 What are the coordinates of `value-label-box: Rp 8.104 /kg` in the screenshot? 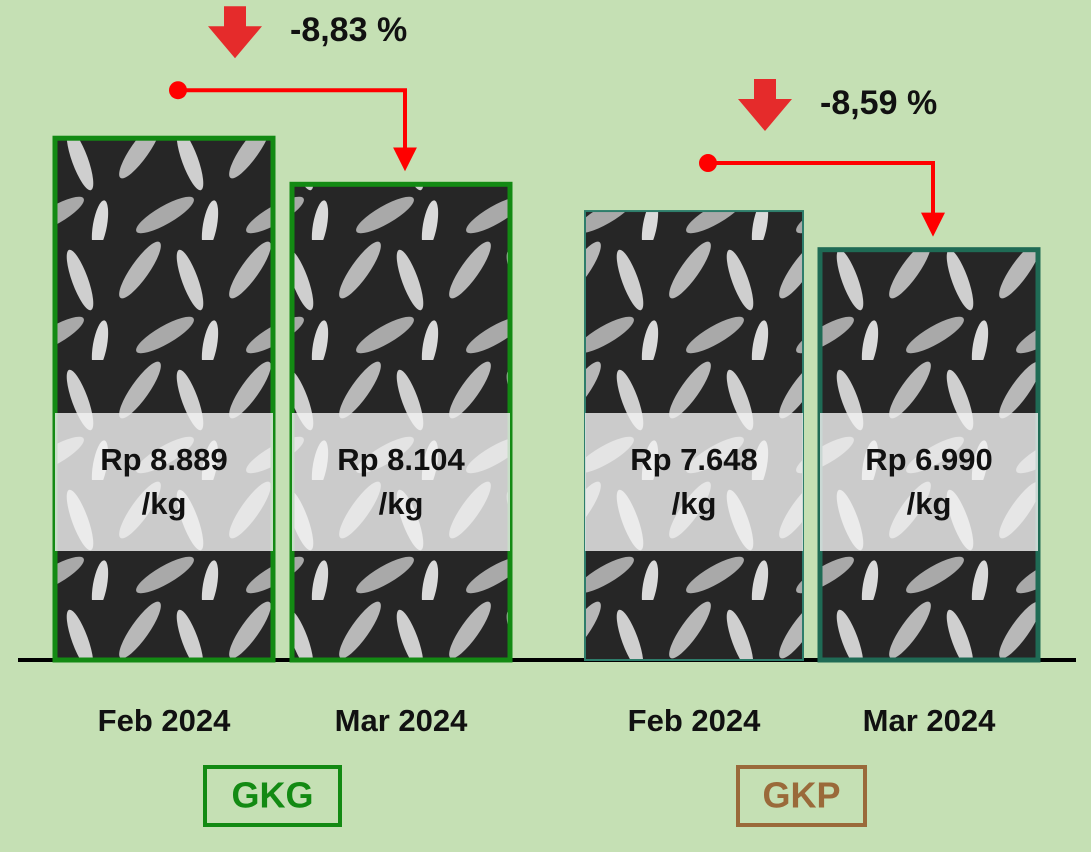 It's located at (401, 482).